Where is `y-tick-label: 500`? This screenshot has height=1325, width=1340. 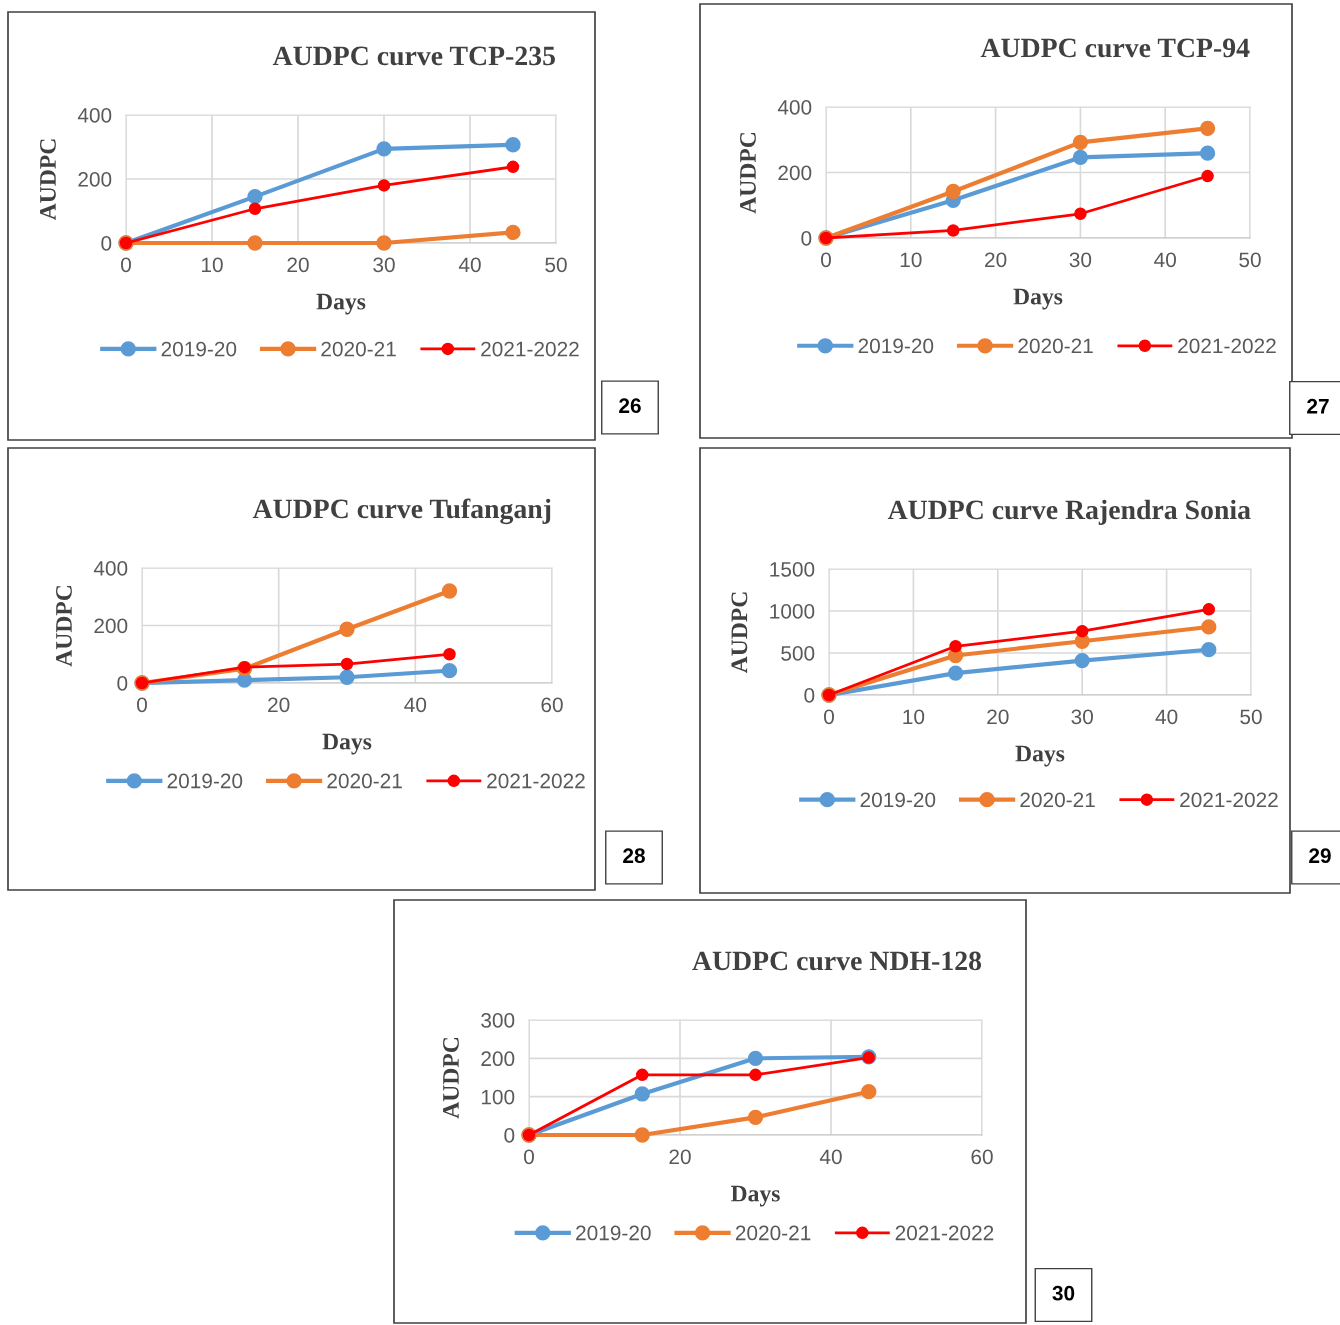
y-tick-label: 500 is located at coordinates (798, 653).